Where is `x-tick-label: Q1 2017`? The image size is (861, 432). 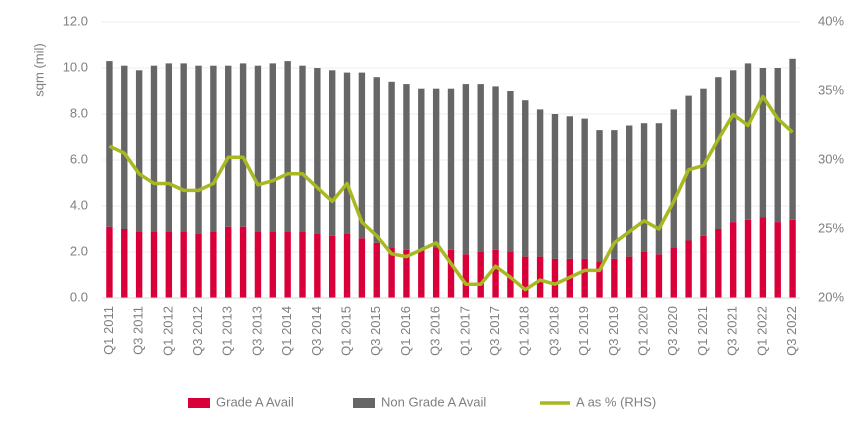
x-tick-label: Q1 2017 is located at coordinates (464, 331).